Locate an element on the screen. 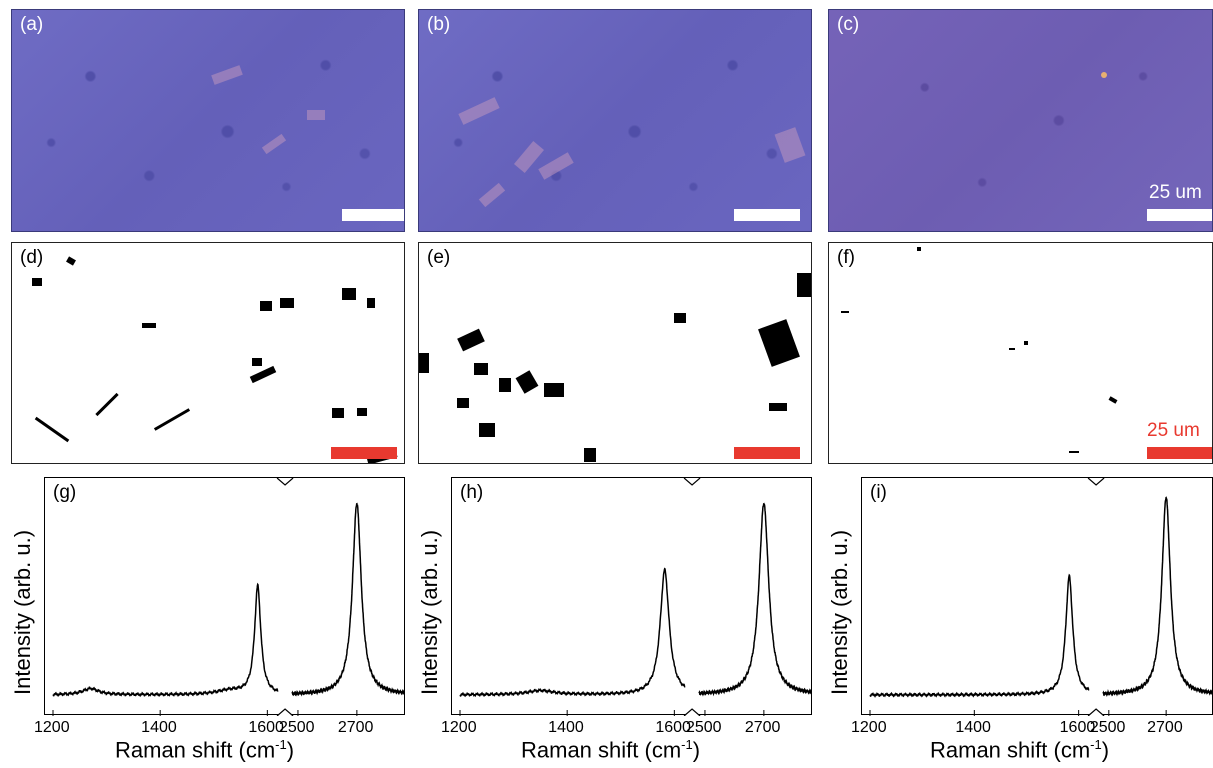  micrograph-a: (a) is located at coordinates (208, 120).